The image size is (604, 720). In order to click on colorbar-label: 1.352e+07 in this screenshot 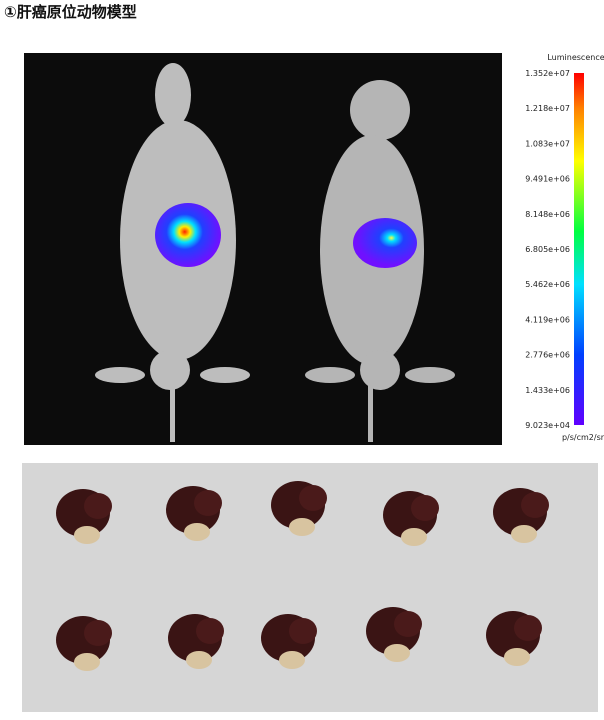, I will do `click(547, 73)`.